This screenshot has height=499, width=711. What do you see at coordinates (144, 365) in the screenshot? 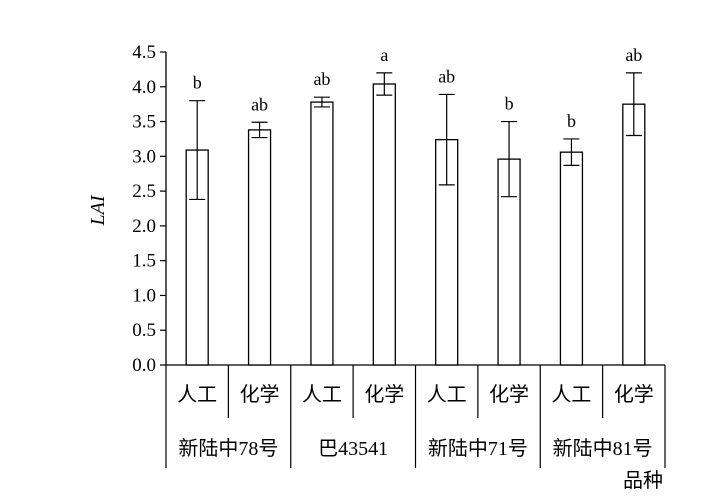
I see `y-tick-label: 0.0` at bounding box center [144, 365].